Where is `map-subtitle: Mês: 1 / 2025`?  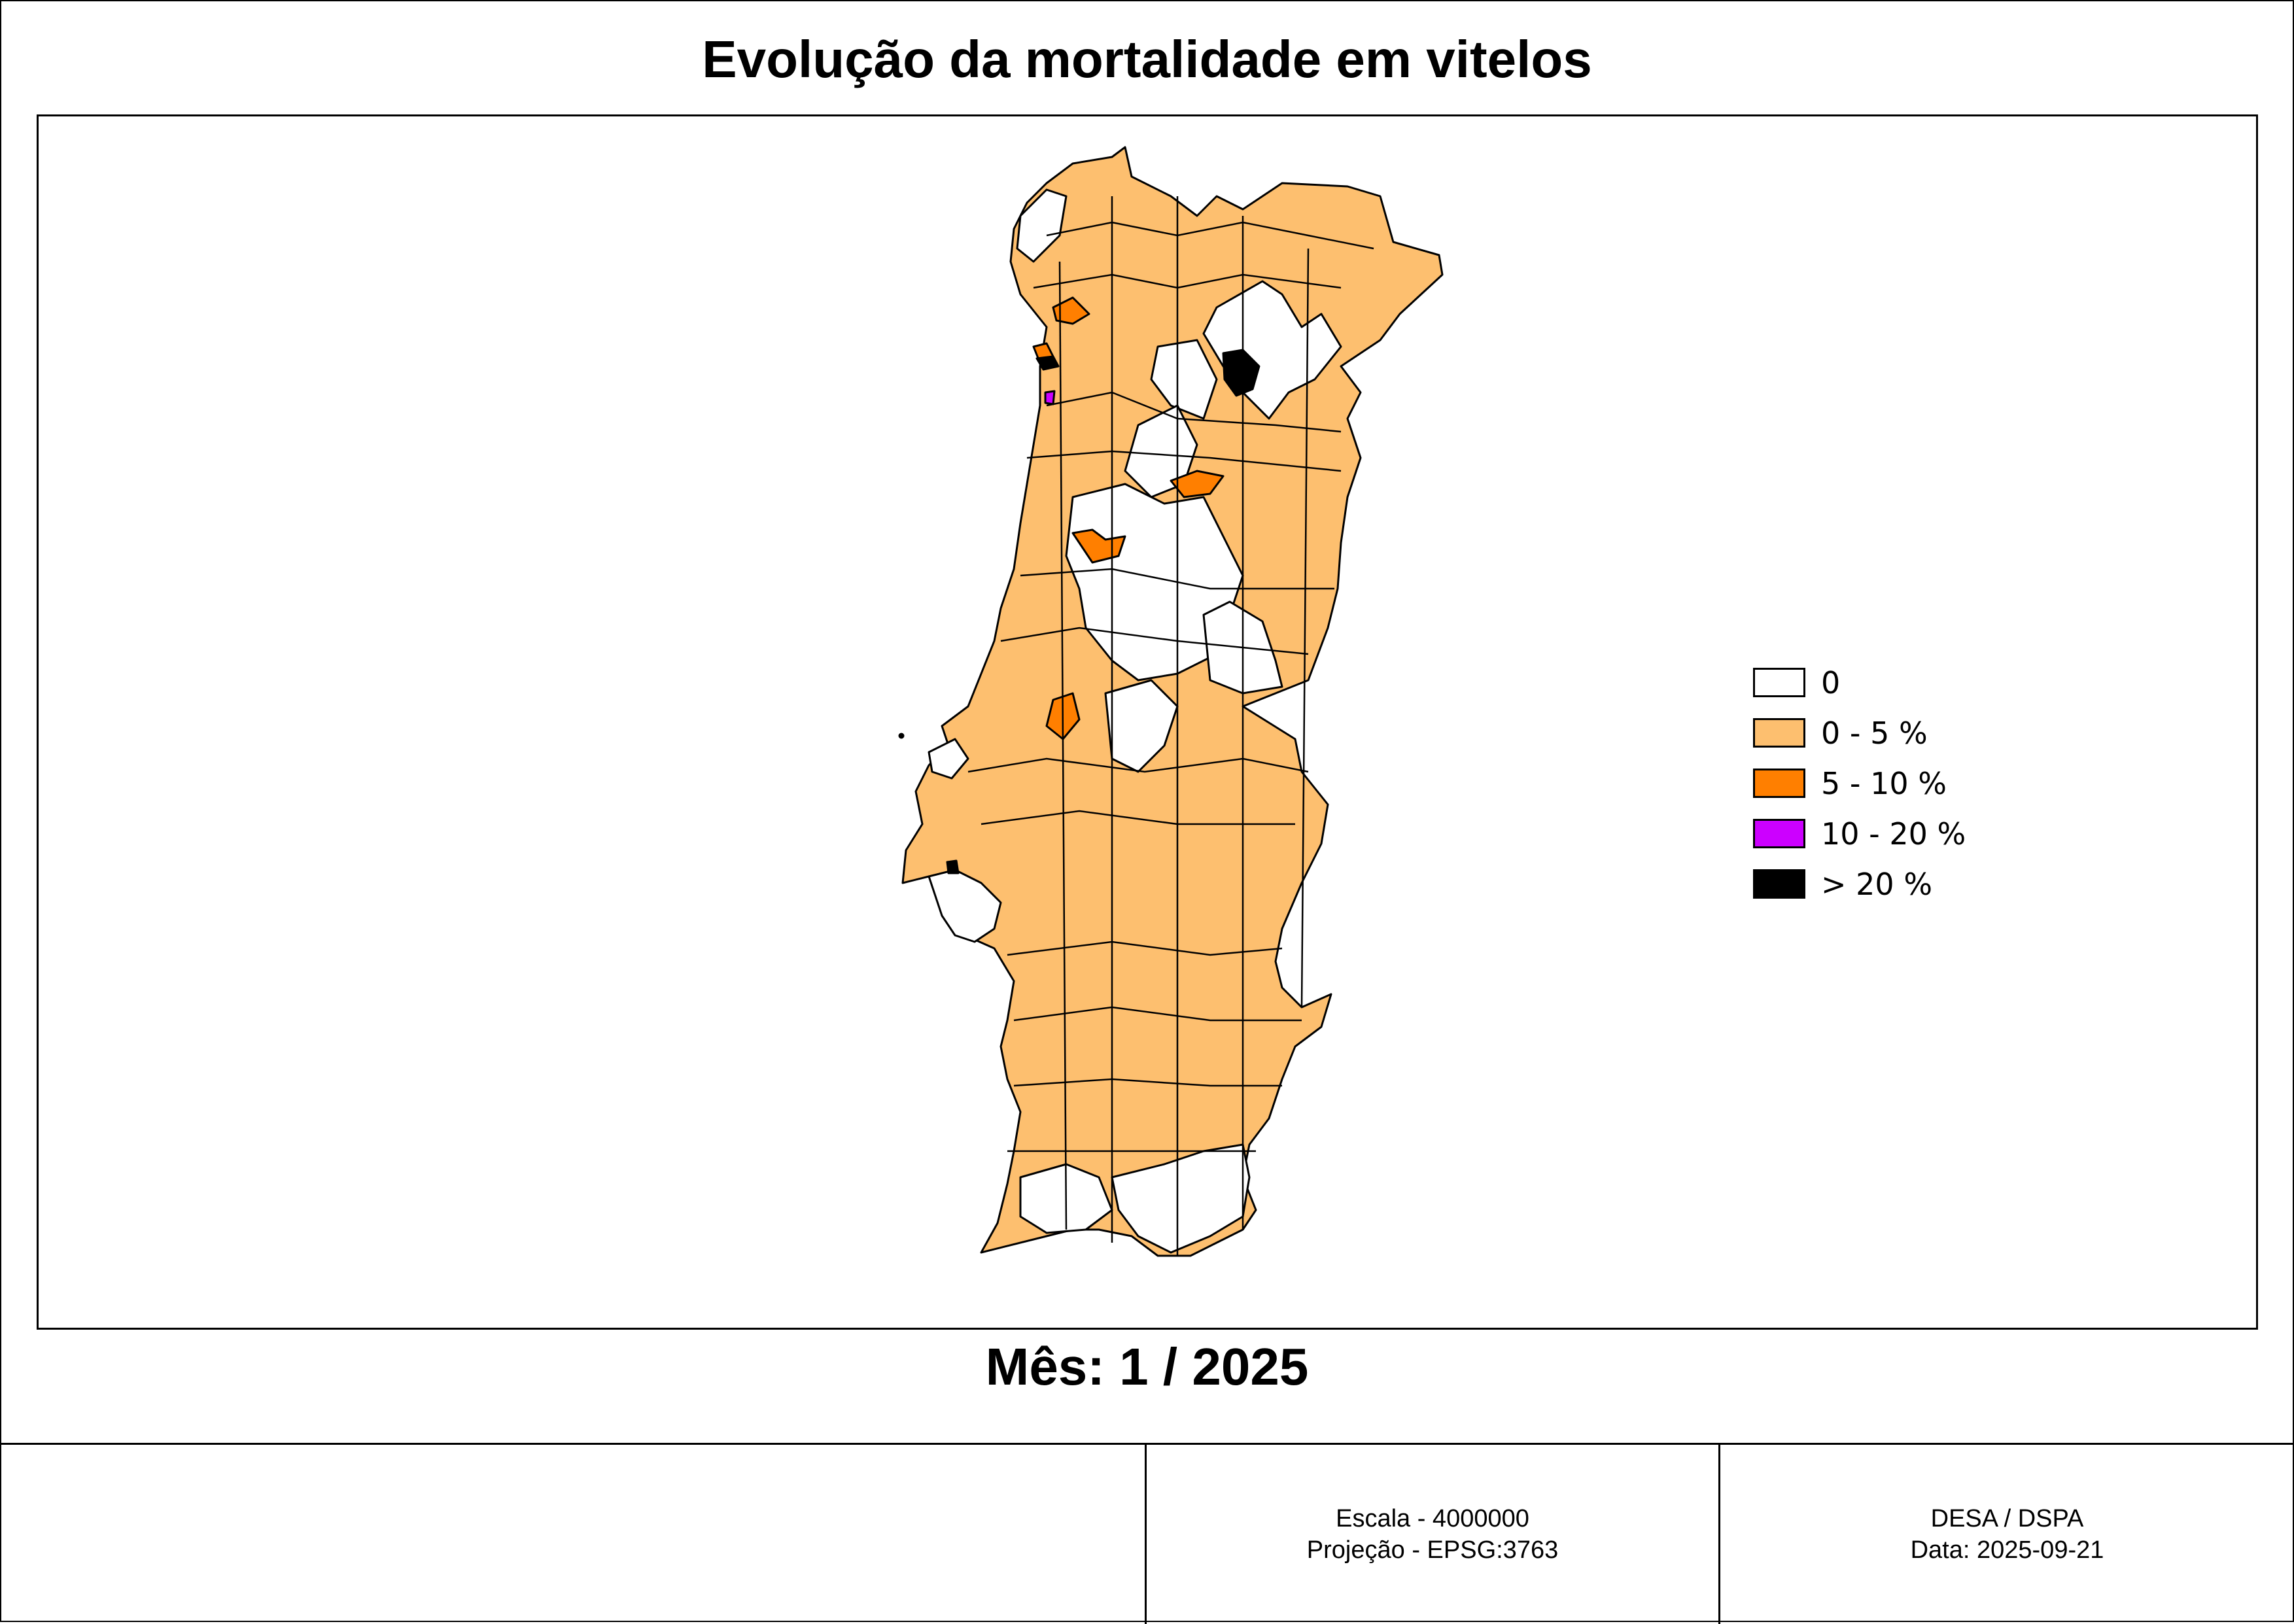 map-subtitle: Mês: 1 / 2025 is located at coordinates (1147, 1367).